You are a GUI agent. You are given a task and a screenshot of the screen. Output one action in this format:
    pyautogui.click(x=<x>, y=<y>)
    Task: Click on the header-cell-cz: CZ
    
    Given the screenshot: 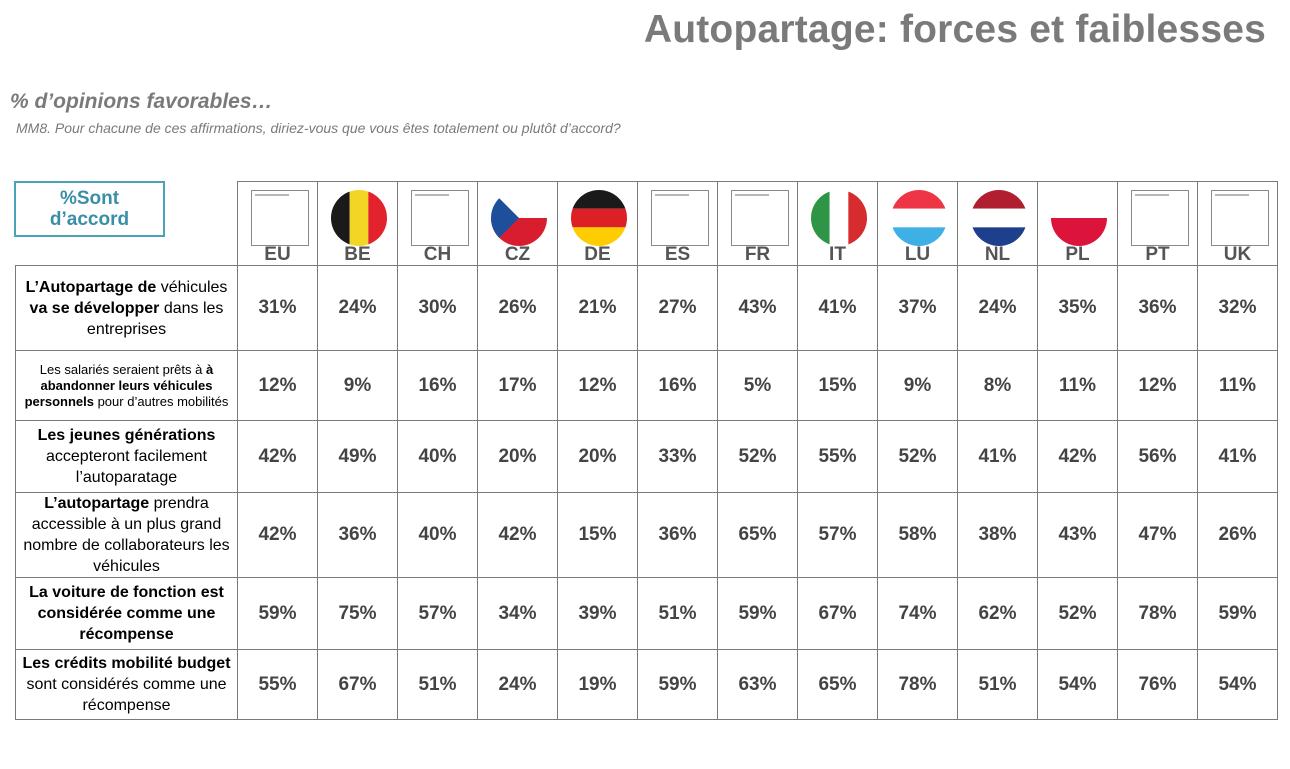 What is the action you would take?
    pyautogui.click(x=517, y=223)
    